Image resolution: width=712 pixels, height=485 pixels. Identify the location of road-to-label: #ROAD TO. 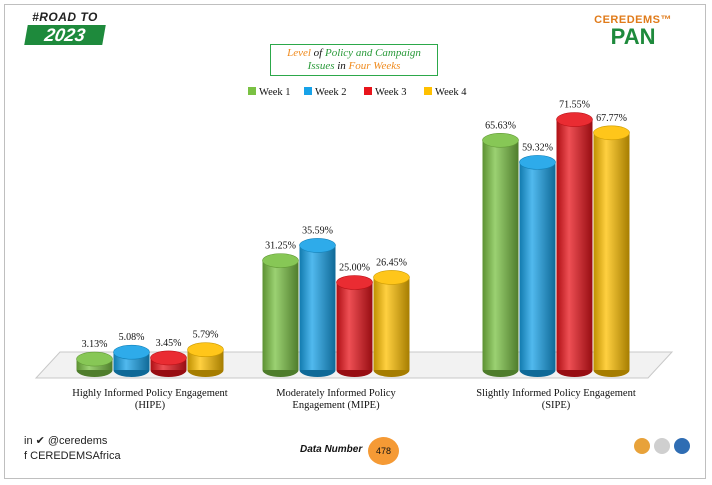
(65, 17).